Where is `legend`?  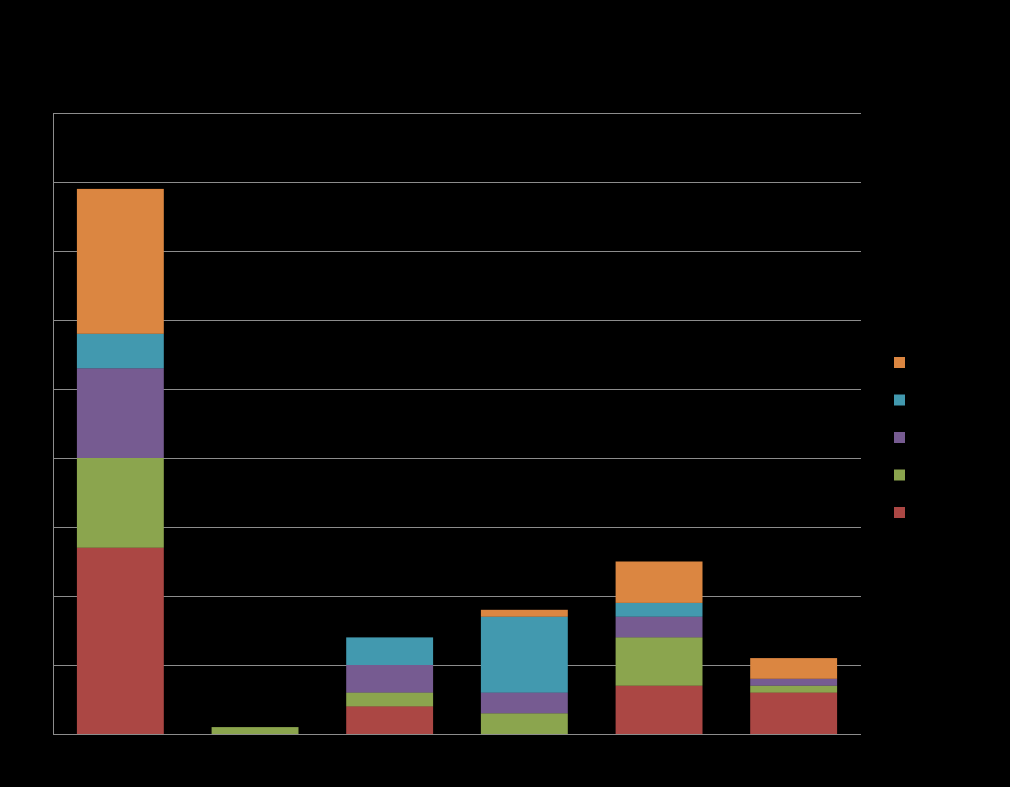
legend is located at coordinates (899, 437).